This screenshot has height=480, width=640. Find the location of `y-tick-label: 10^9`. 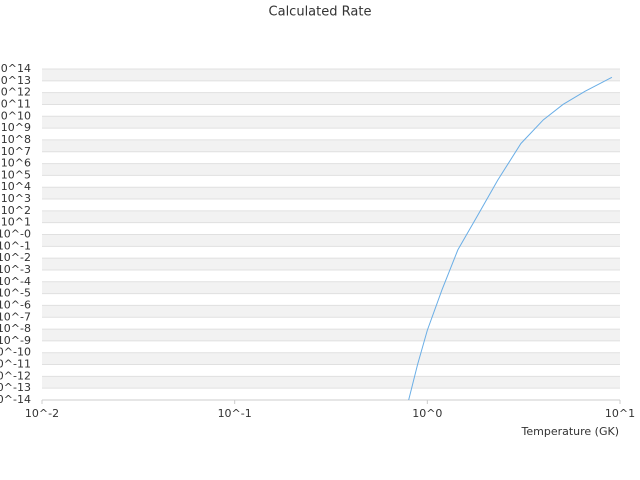

y-tick-label: 10^9 is located at coordinates (16, 127).